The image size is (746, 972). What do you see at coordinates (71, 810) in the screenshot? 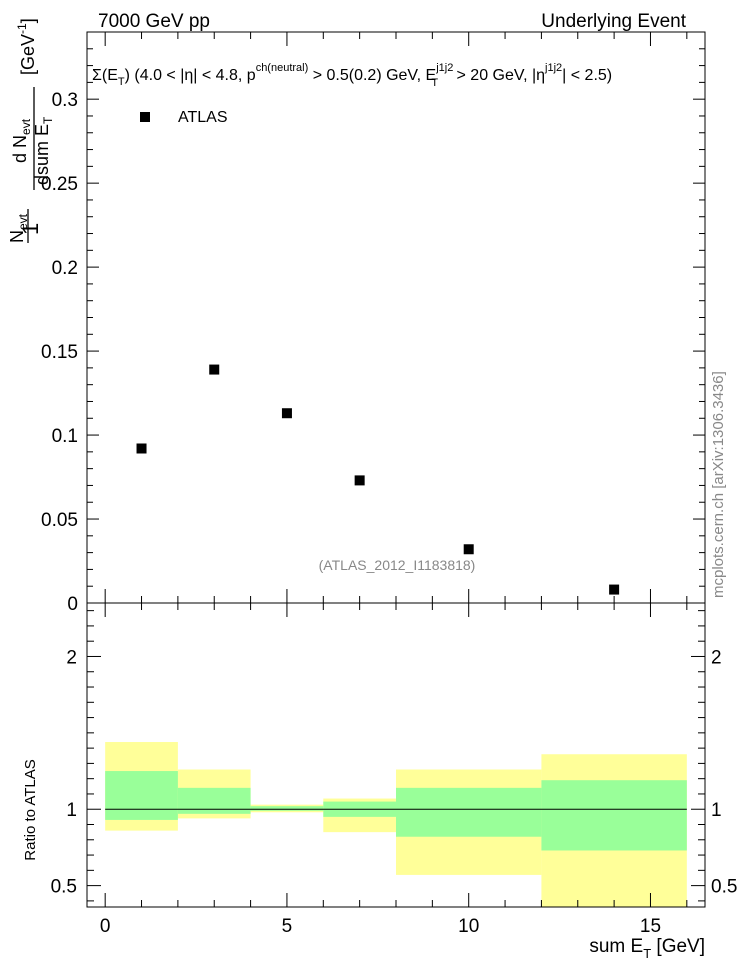
I see `ratio-ytick-label: 1` at bounding box center [71, 810].